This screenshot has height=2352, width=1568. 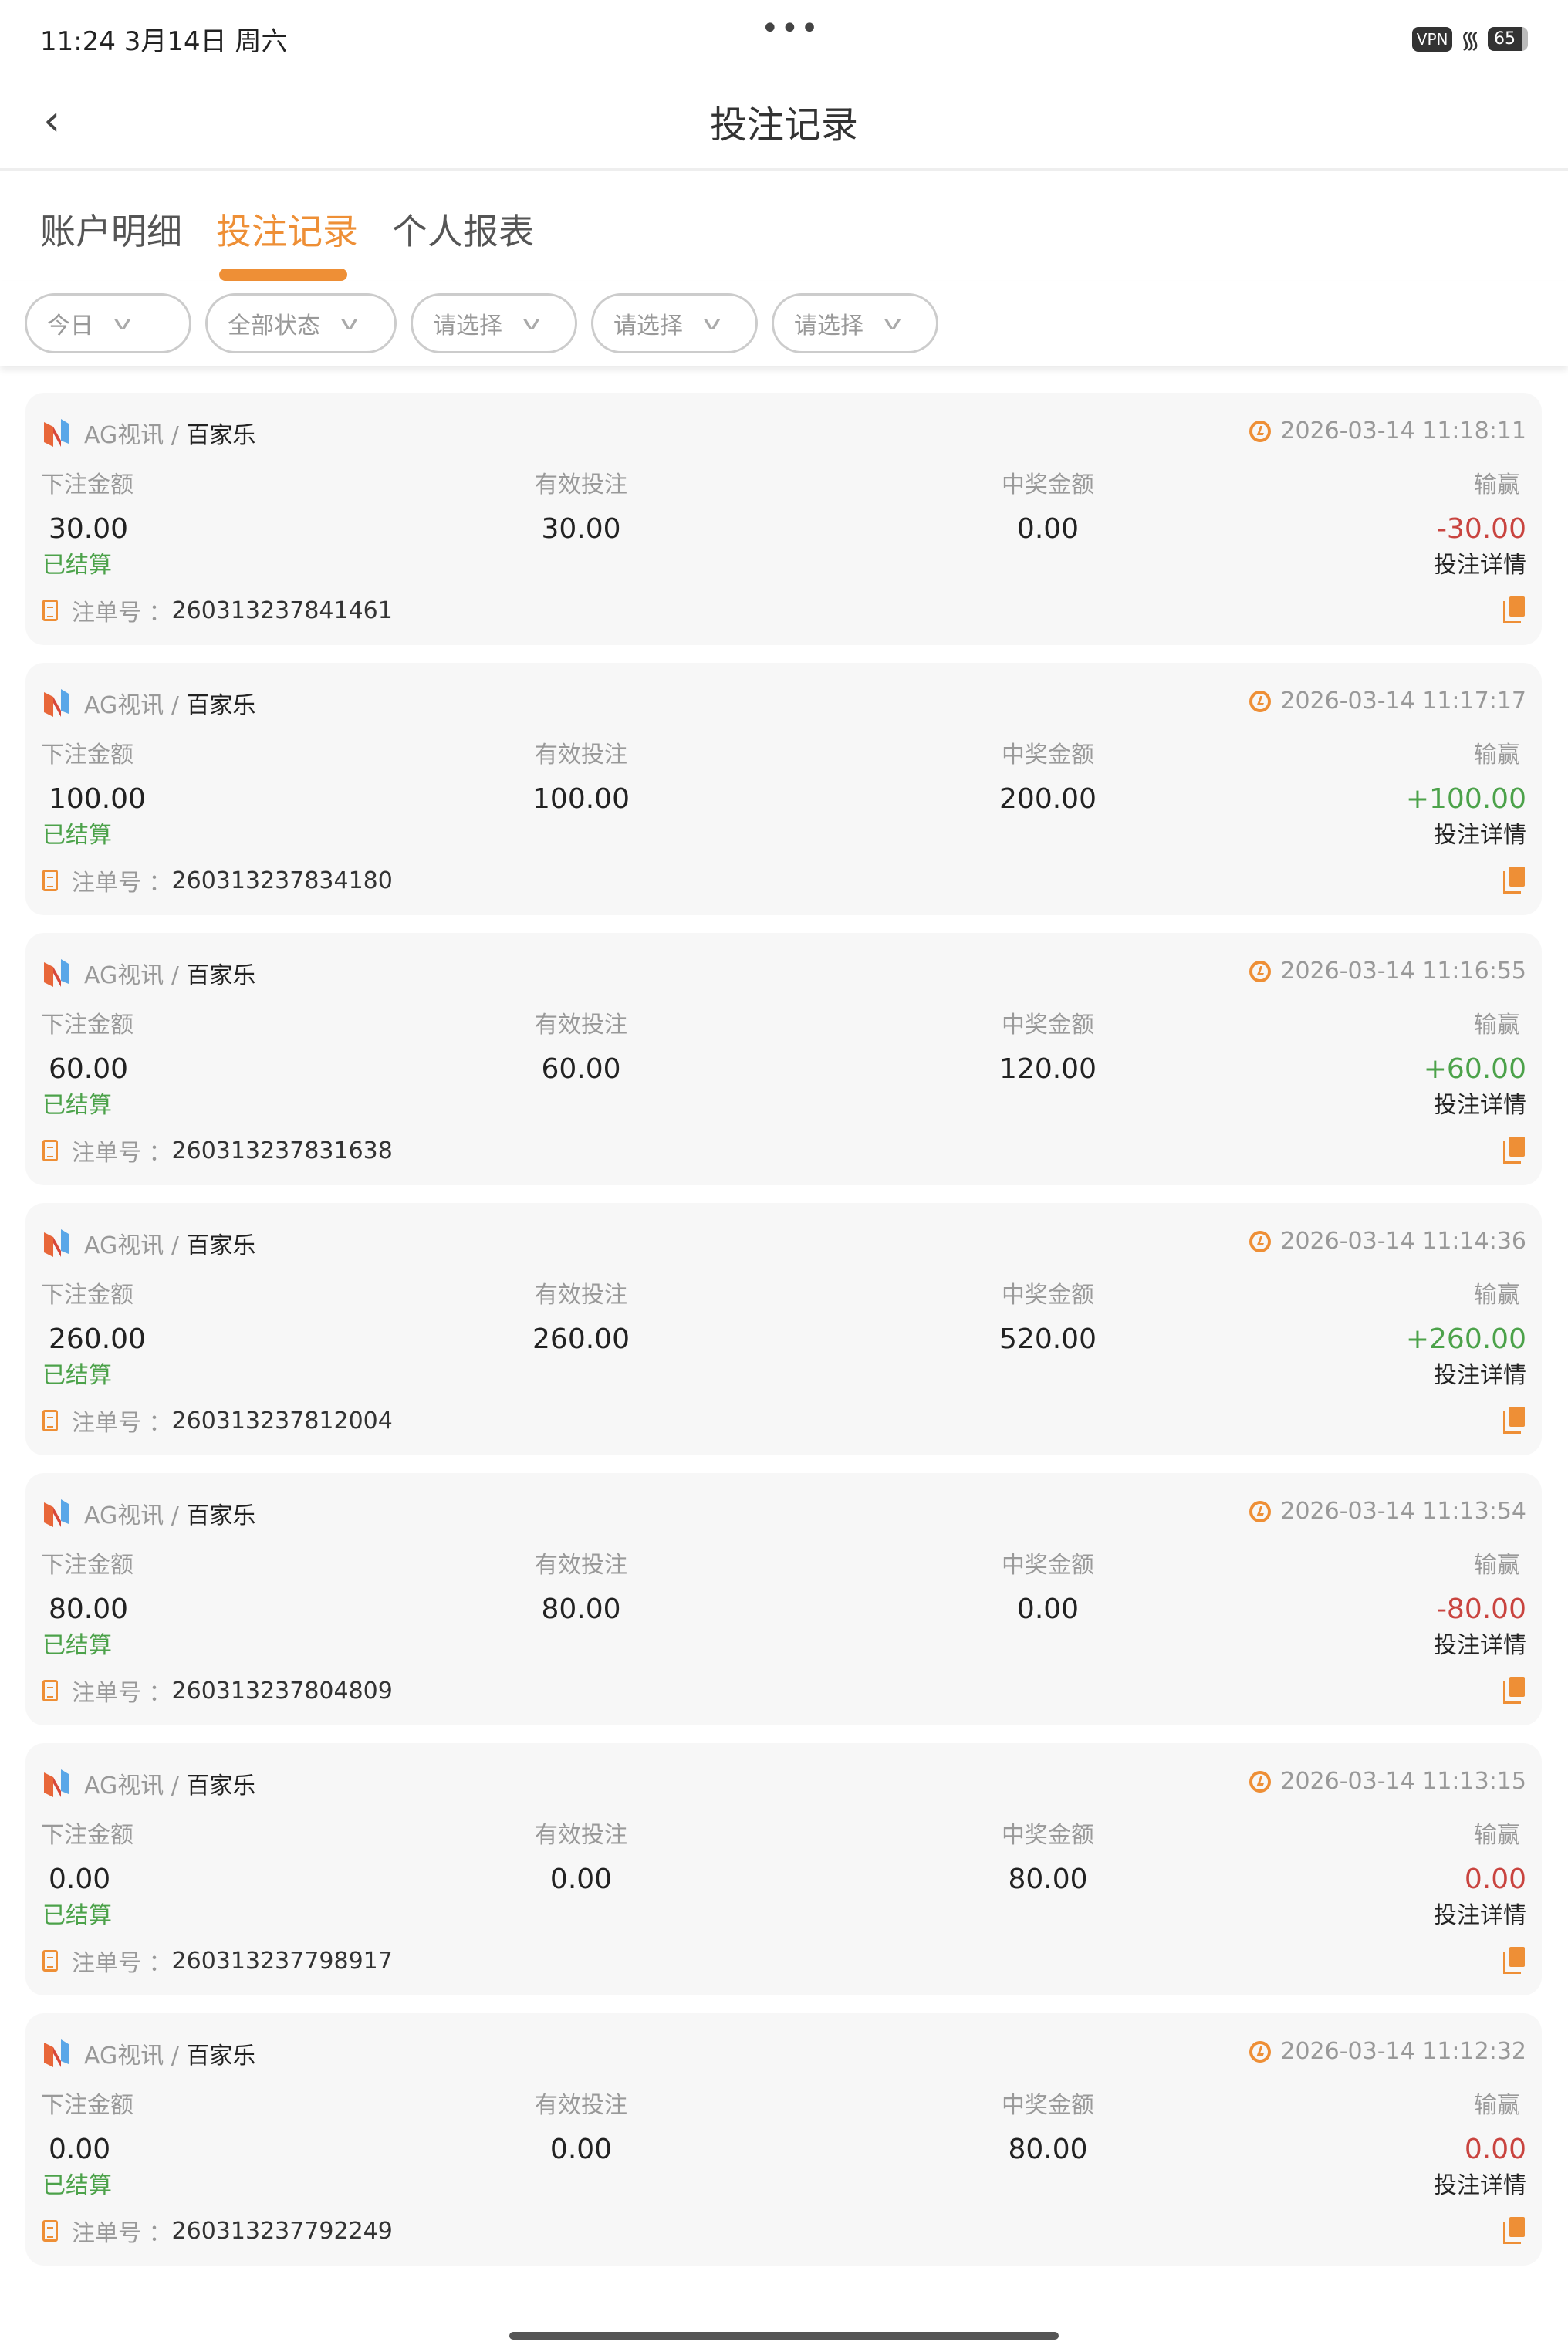 What do you see at coordinates (1403, 701) in the screenshot?
I see `bet-time-text: 2026-03-14 11:17:17` at bounding box center [1403, 701].